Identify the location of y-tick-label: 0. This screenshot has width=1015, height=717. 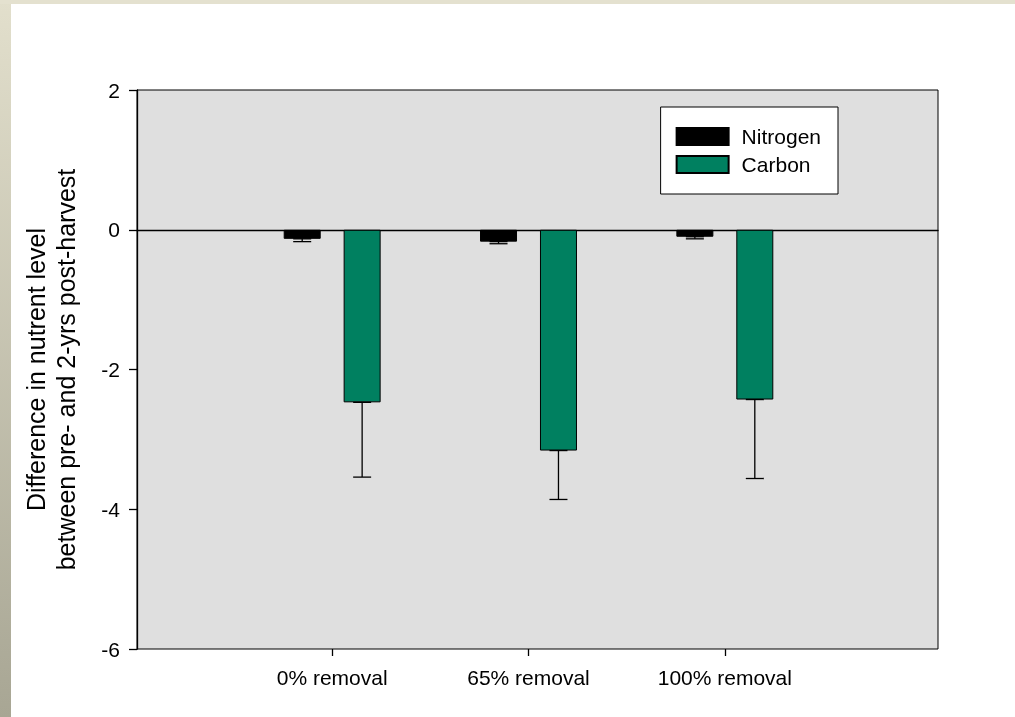
(114, 230).